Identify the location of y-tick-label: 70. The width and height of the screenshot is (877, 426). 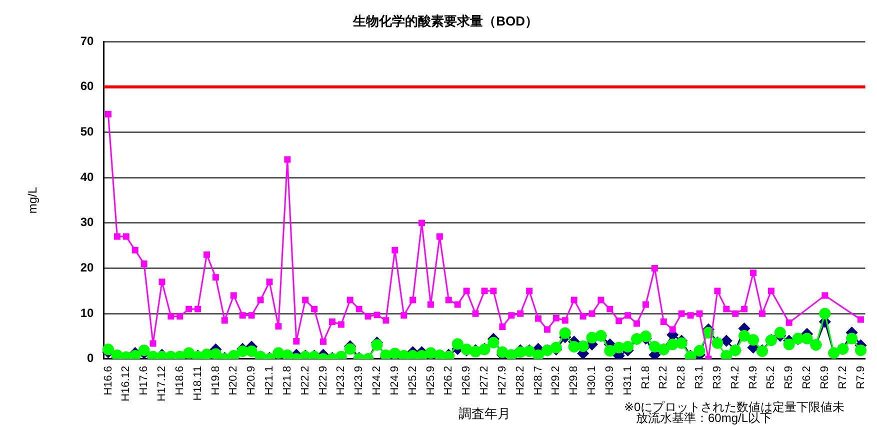
(87, 41).